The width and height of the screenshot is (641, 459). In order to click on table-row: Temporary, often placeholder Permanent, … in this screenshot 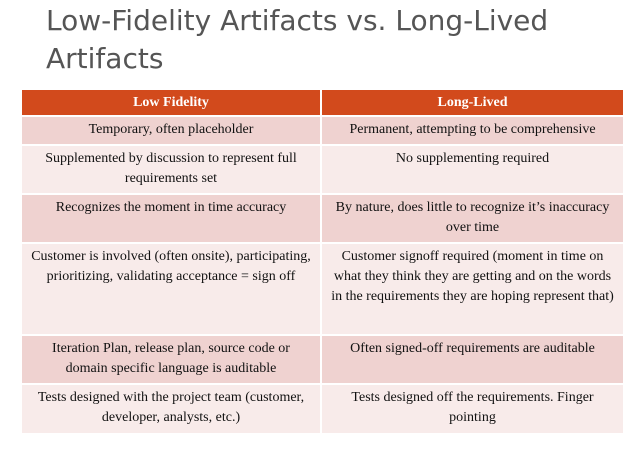, I will do `click(322, 131)`.